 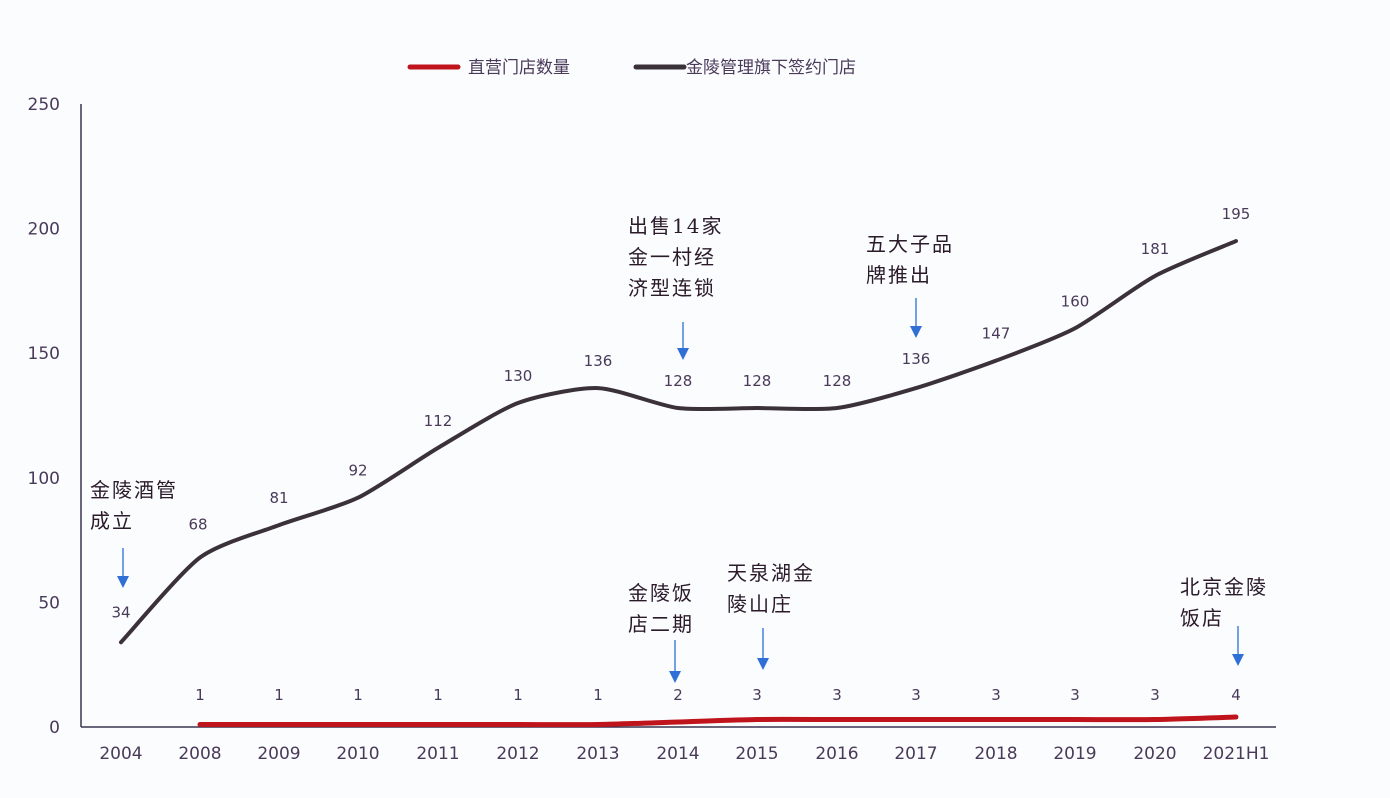 What do you see at coordinates (1155, 249) in the screenshot?
I see `managed-stores-value: 181` at bounding box center [1155, 249].